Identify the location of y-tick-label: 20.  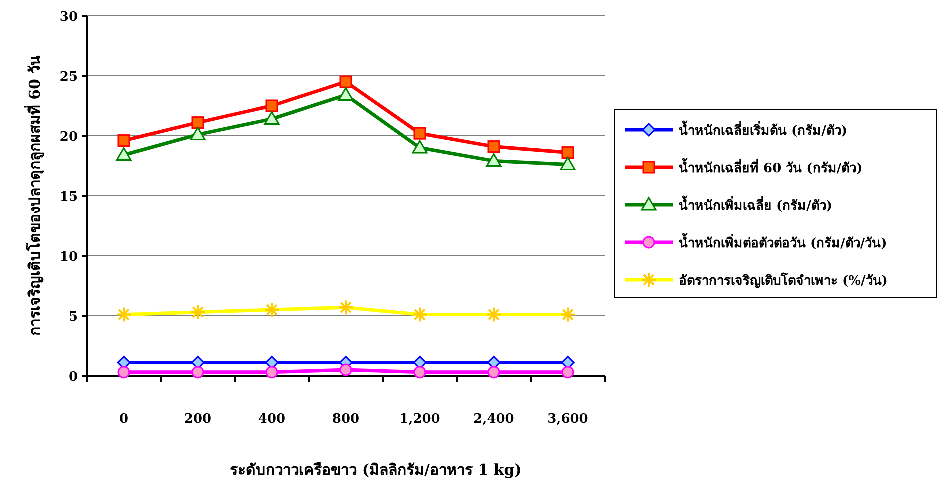
(69, 137).